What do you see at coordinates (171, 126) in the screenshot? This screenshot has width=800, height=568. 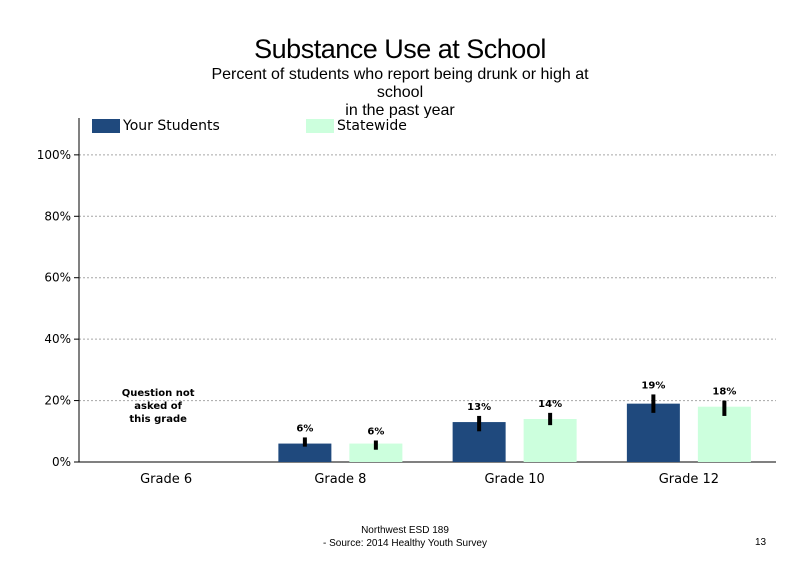 I see `legend-label-your-students: Your Students` at bounding box center [171, 126].